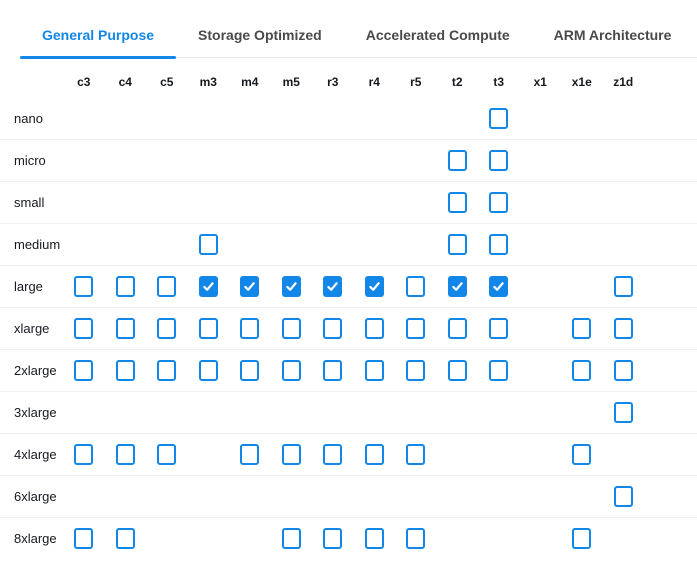 The height and width of the screenshot is (569, 697). I want to click on checkbox-large-c5, so click(167, 286).